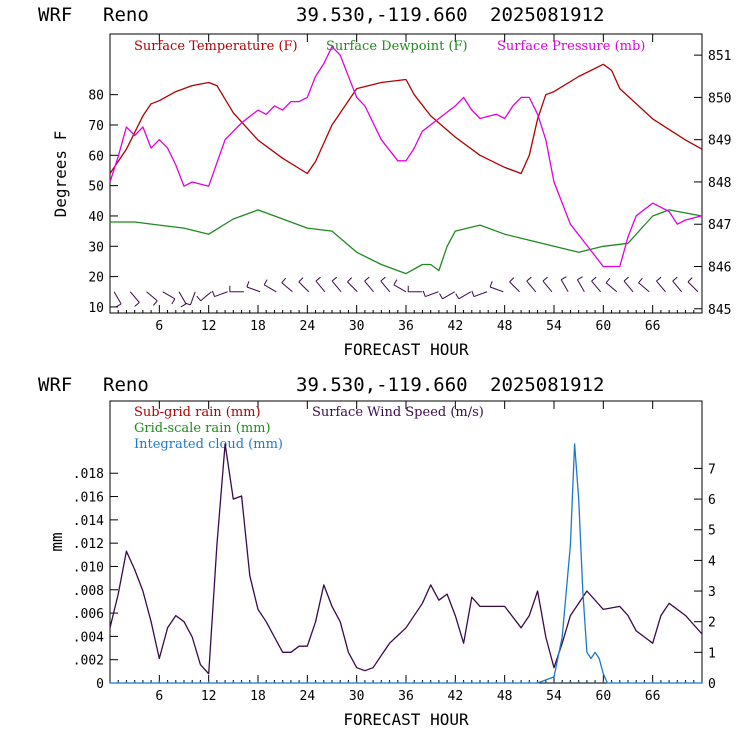 The image size is (740, 740). I want to click on x-tick-label: 30, so click(357, 696).